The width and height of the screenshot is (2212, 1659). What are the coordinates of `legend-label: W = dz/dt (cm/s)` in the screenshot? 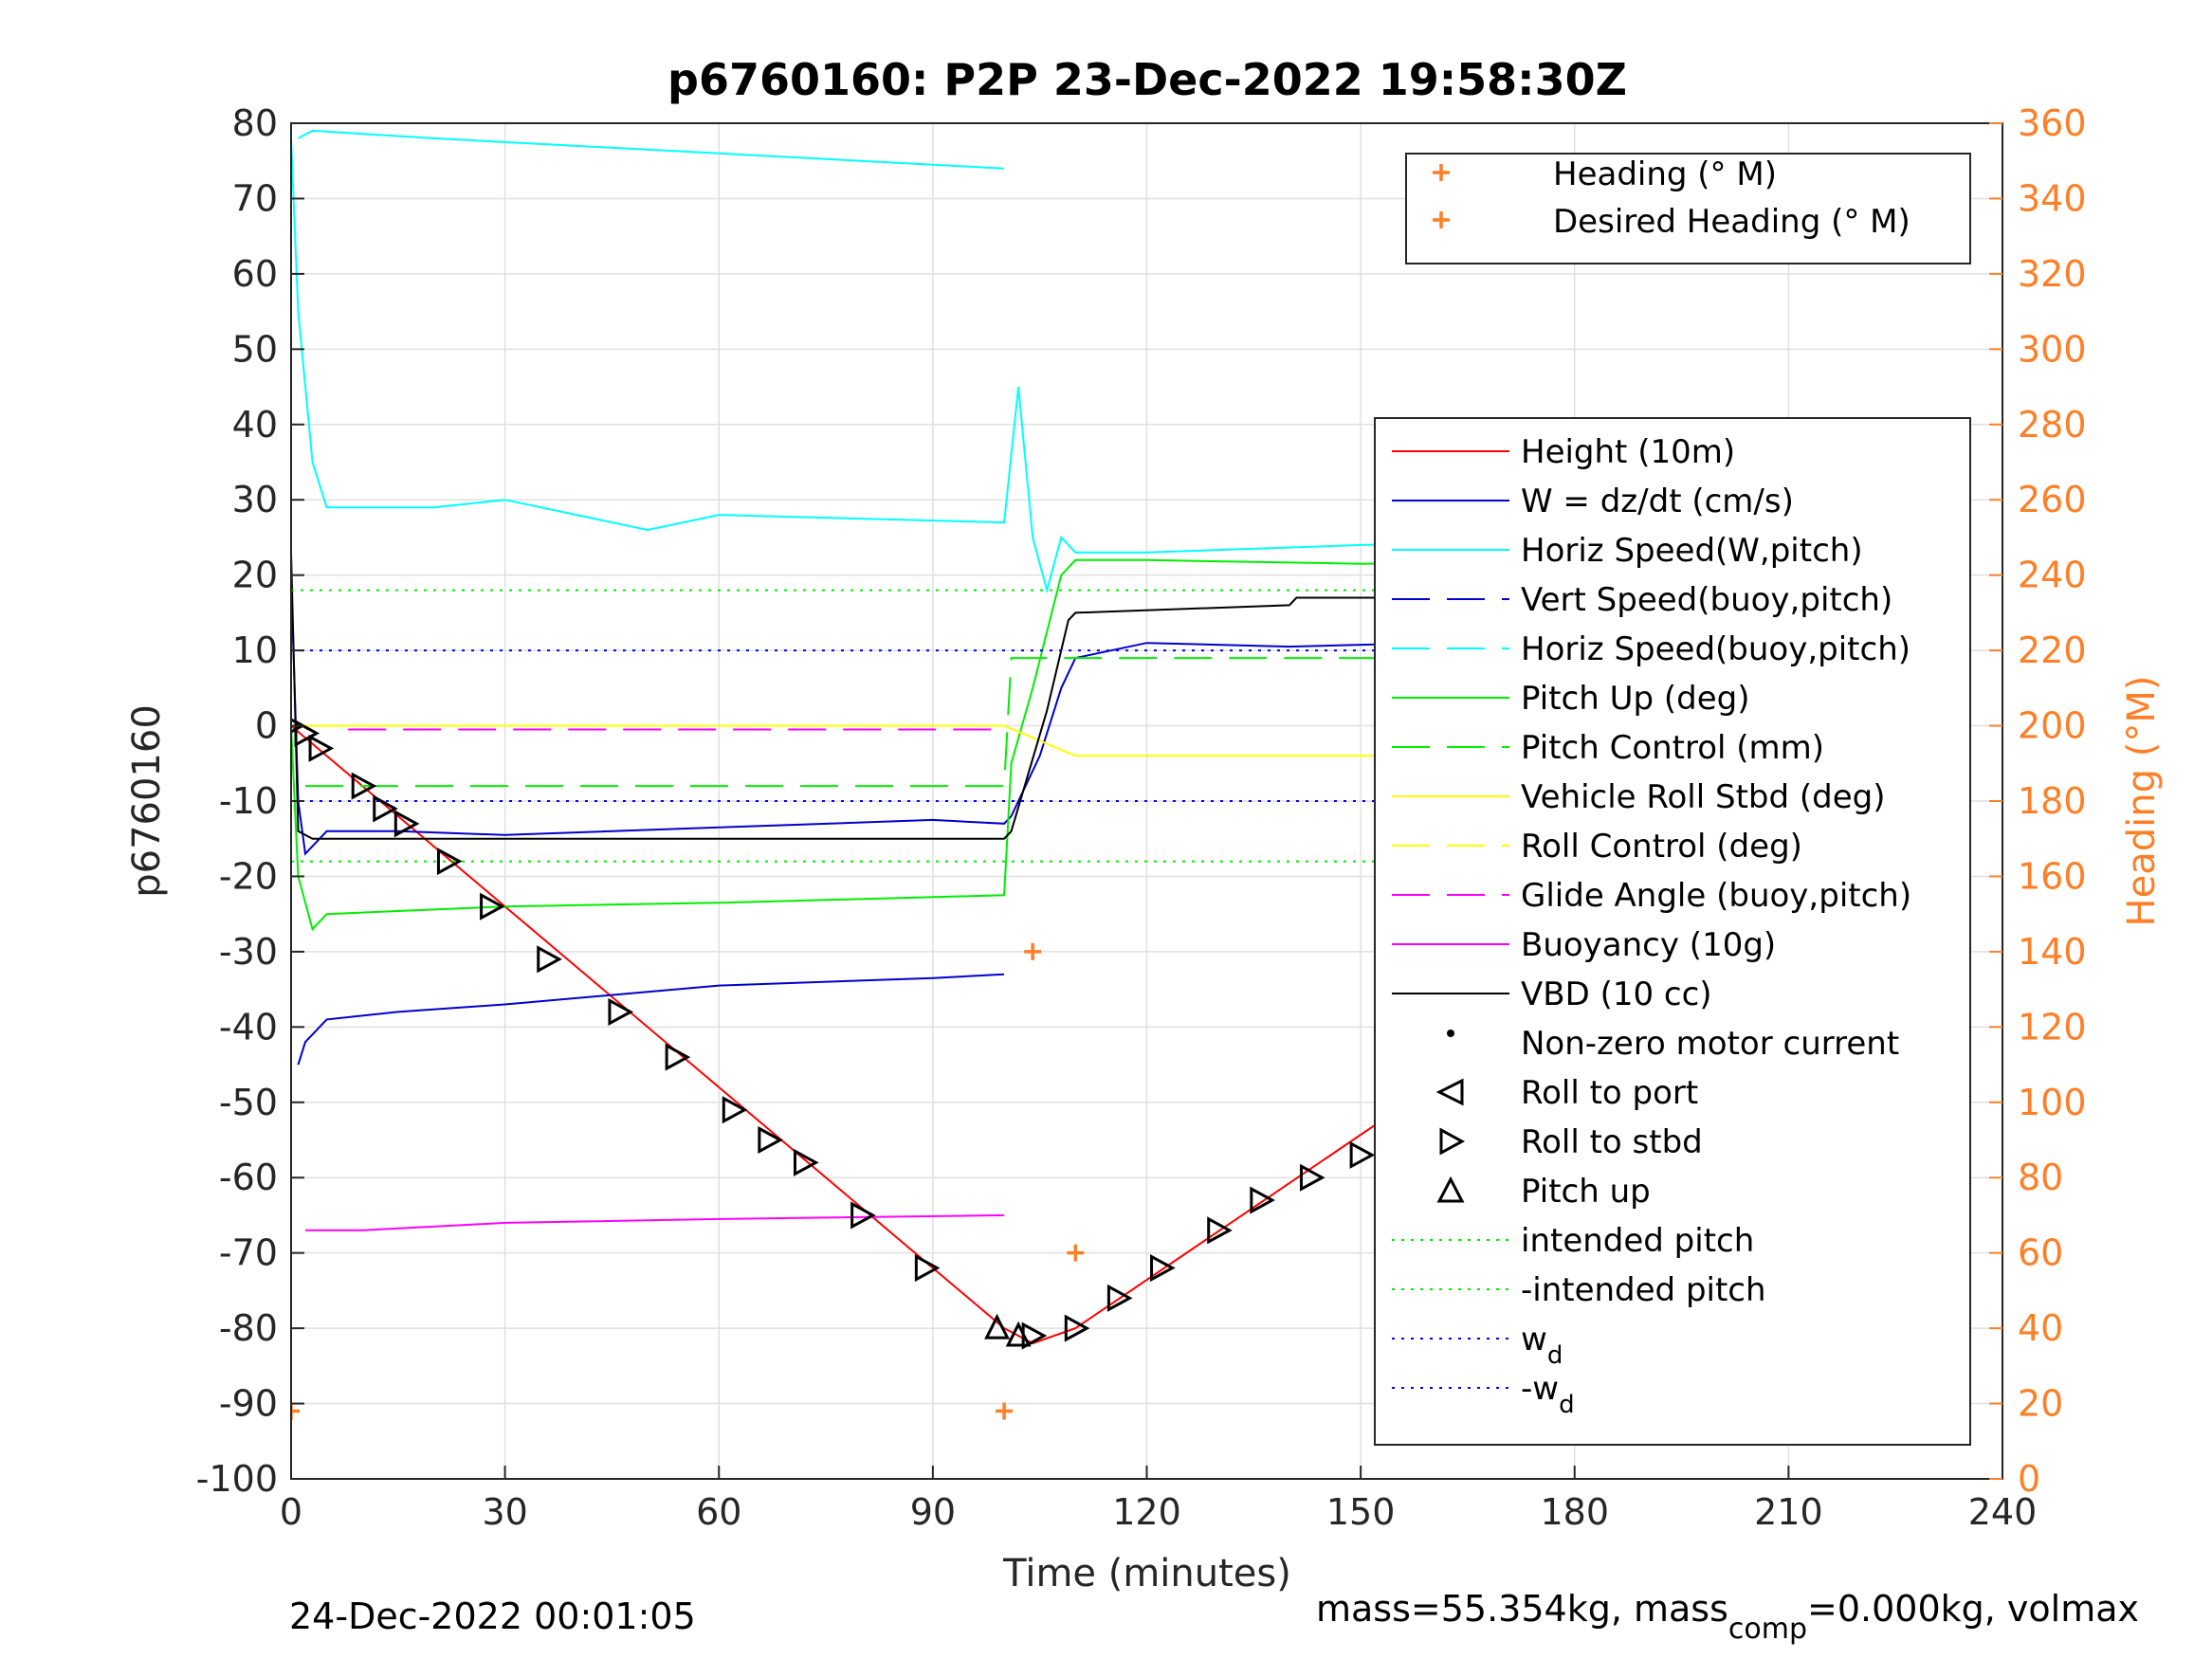 It's located at (1657, 501).